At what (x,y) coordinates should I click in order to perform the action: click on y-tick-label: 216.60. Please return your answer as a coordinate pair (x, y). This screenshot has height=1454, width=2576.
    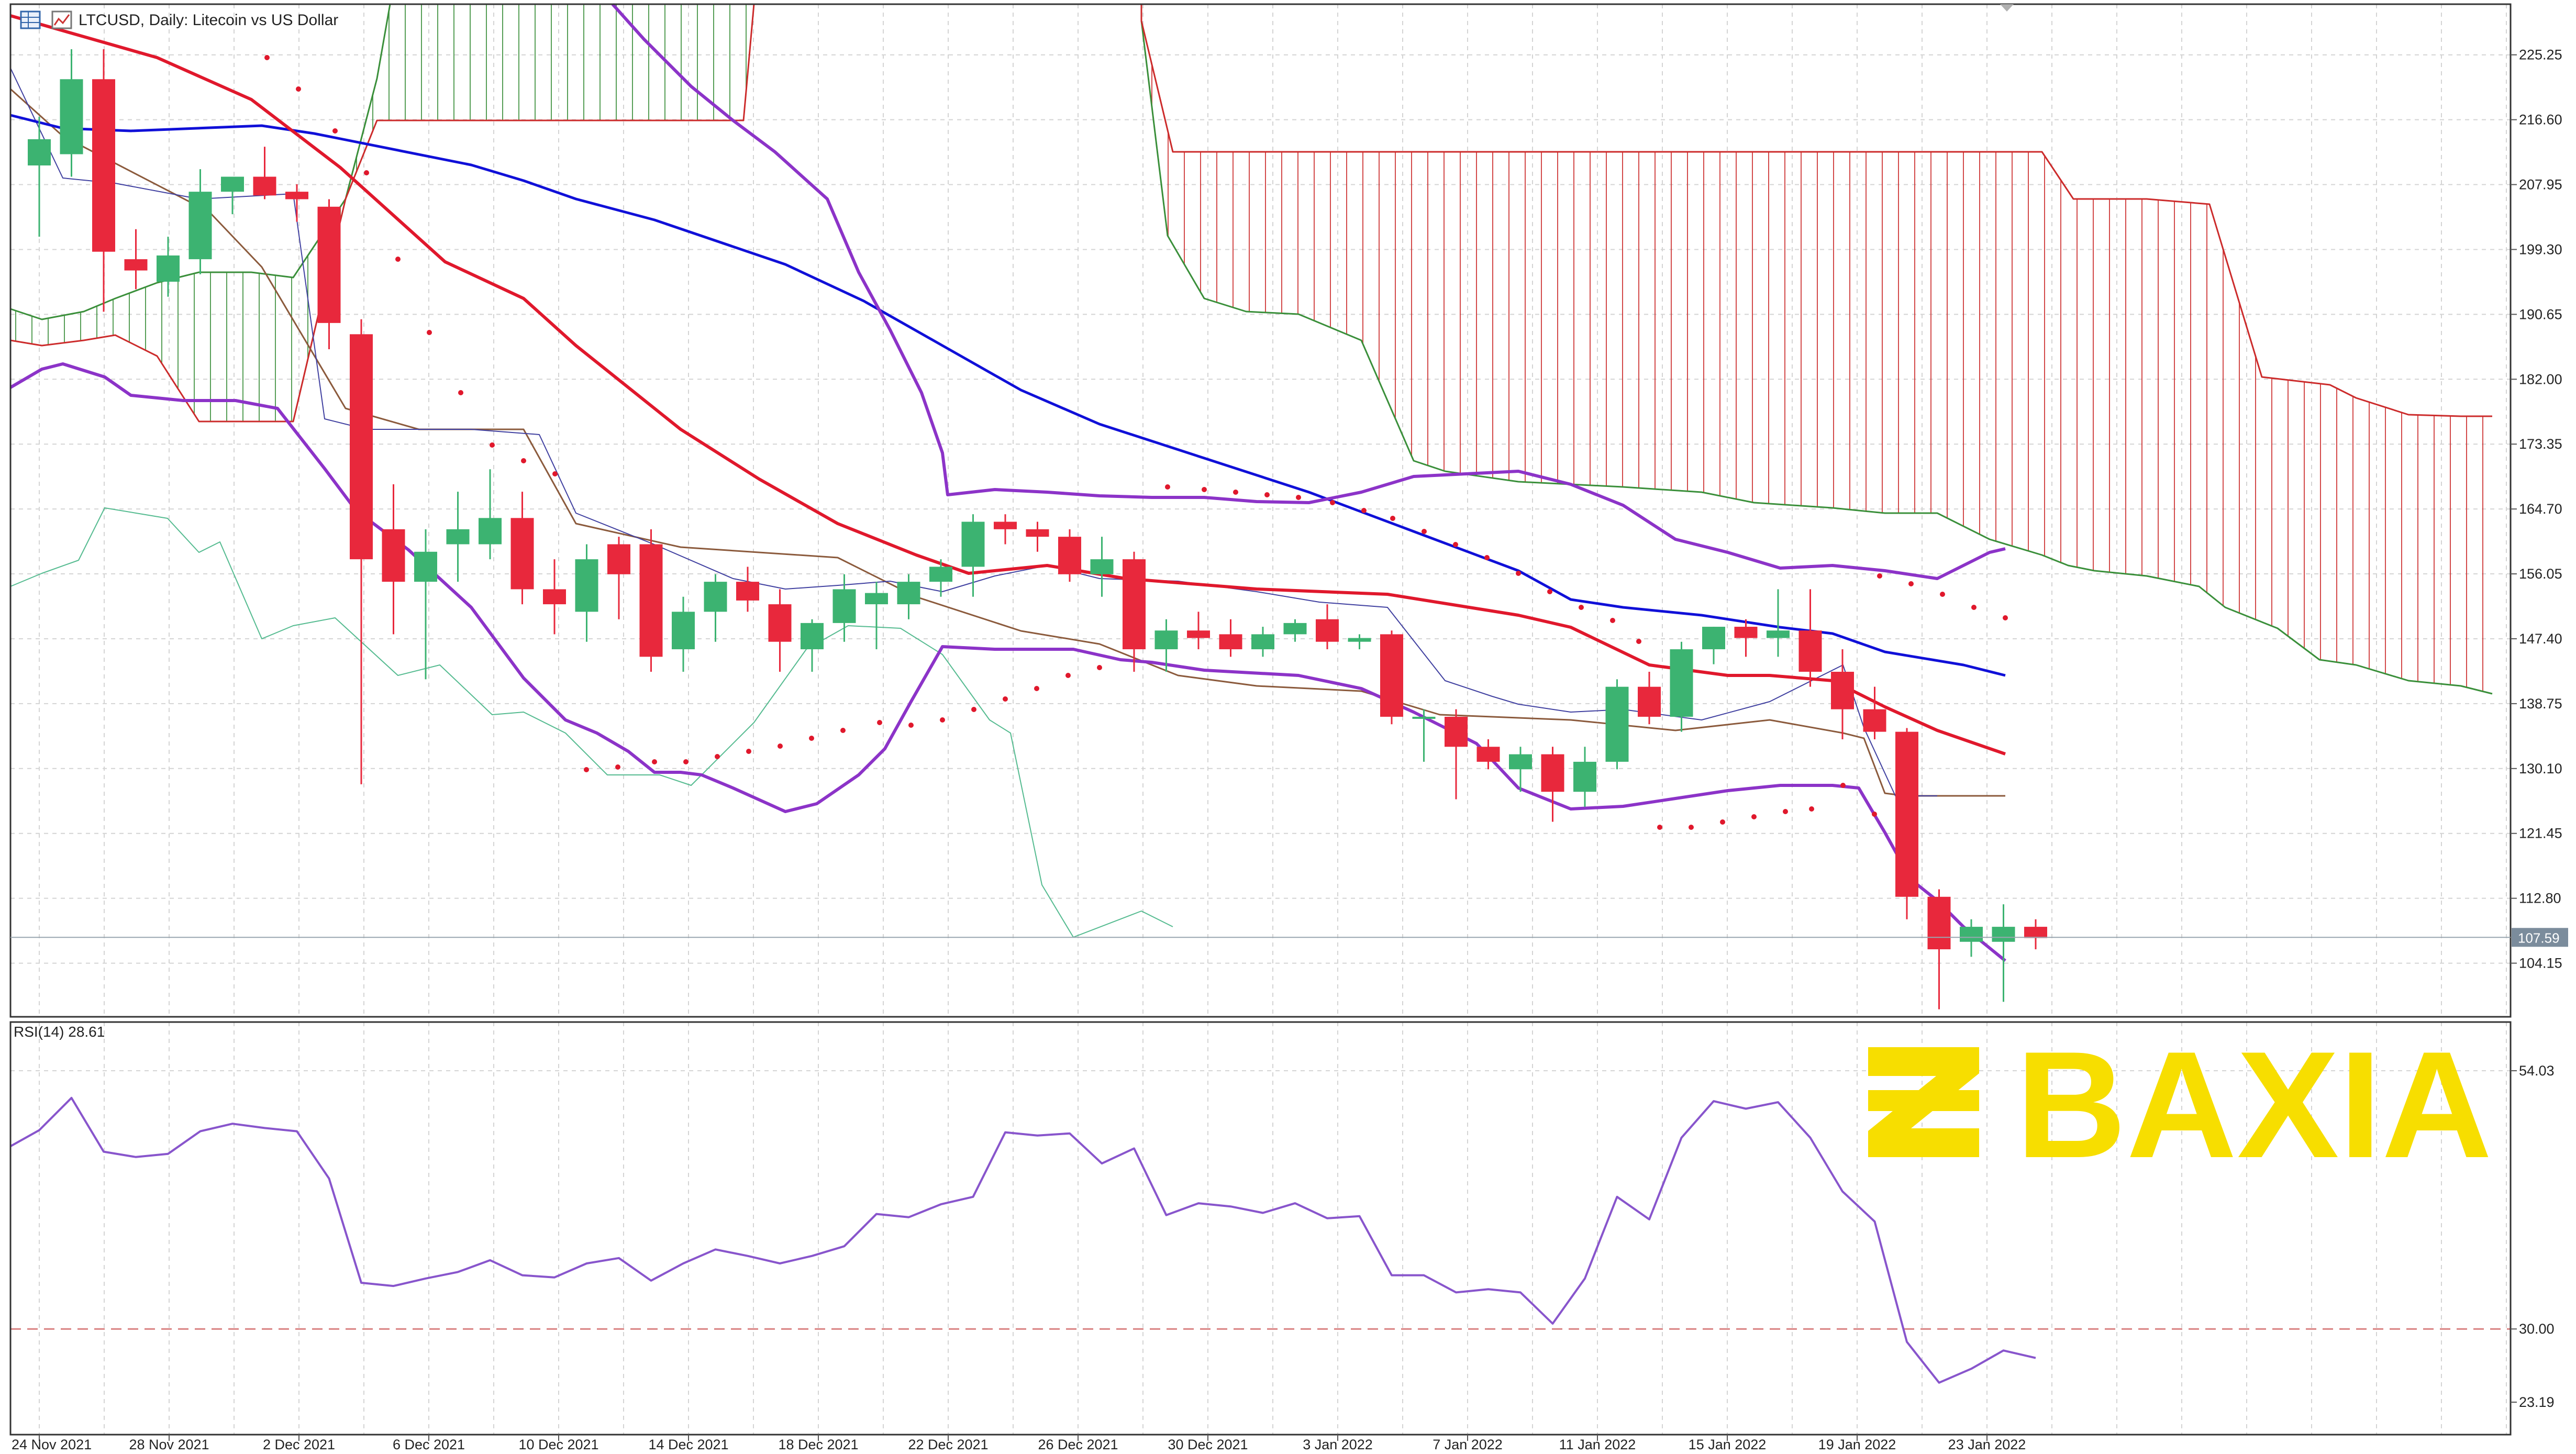
    Looking at the image, I should click on (2541, 120).